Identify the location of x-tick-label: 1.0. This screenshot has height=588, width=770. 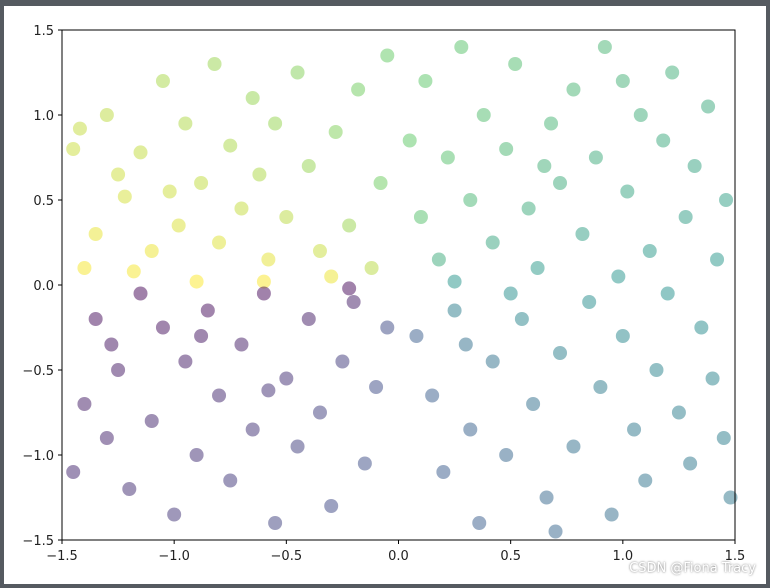
(622, 556).